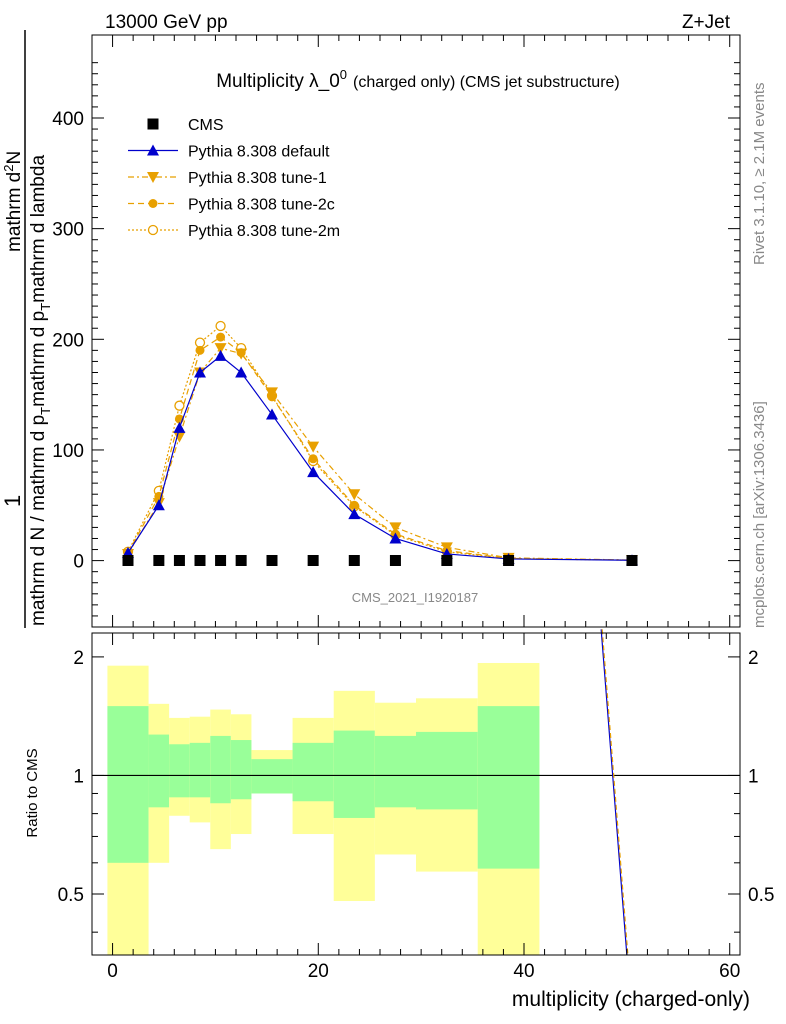 This screenshot has width=786, height=1024. Describe the element at coordinates (759, 174) in the screenshot. I see `side-text-top: Rivet 3.1.10, ≥ 2.1M events` at that location.